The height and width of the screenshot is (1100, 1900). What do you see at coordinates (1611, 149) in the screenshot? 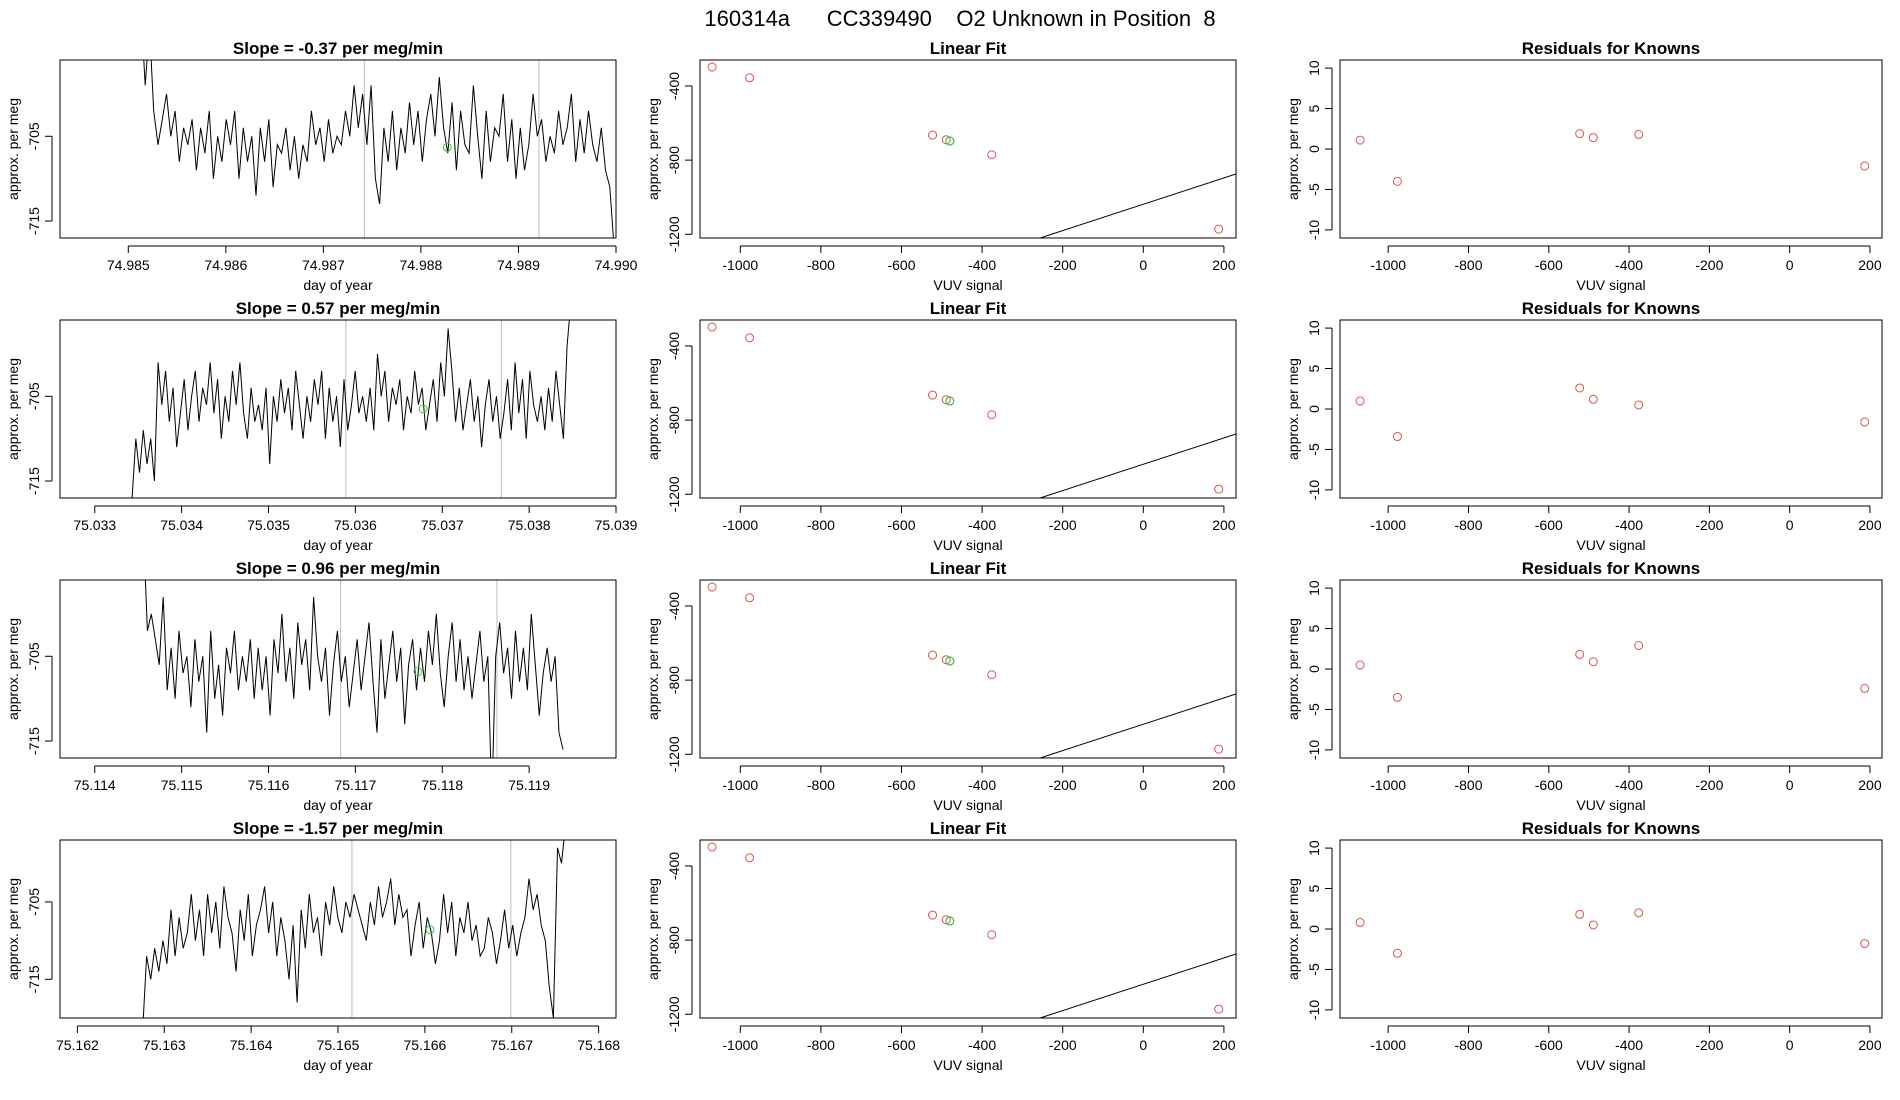
I see `panel-1-3-frame` at bounding box center [1611, 149].